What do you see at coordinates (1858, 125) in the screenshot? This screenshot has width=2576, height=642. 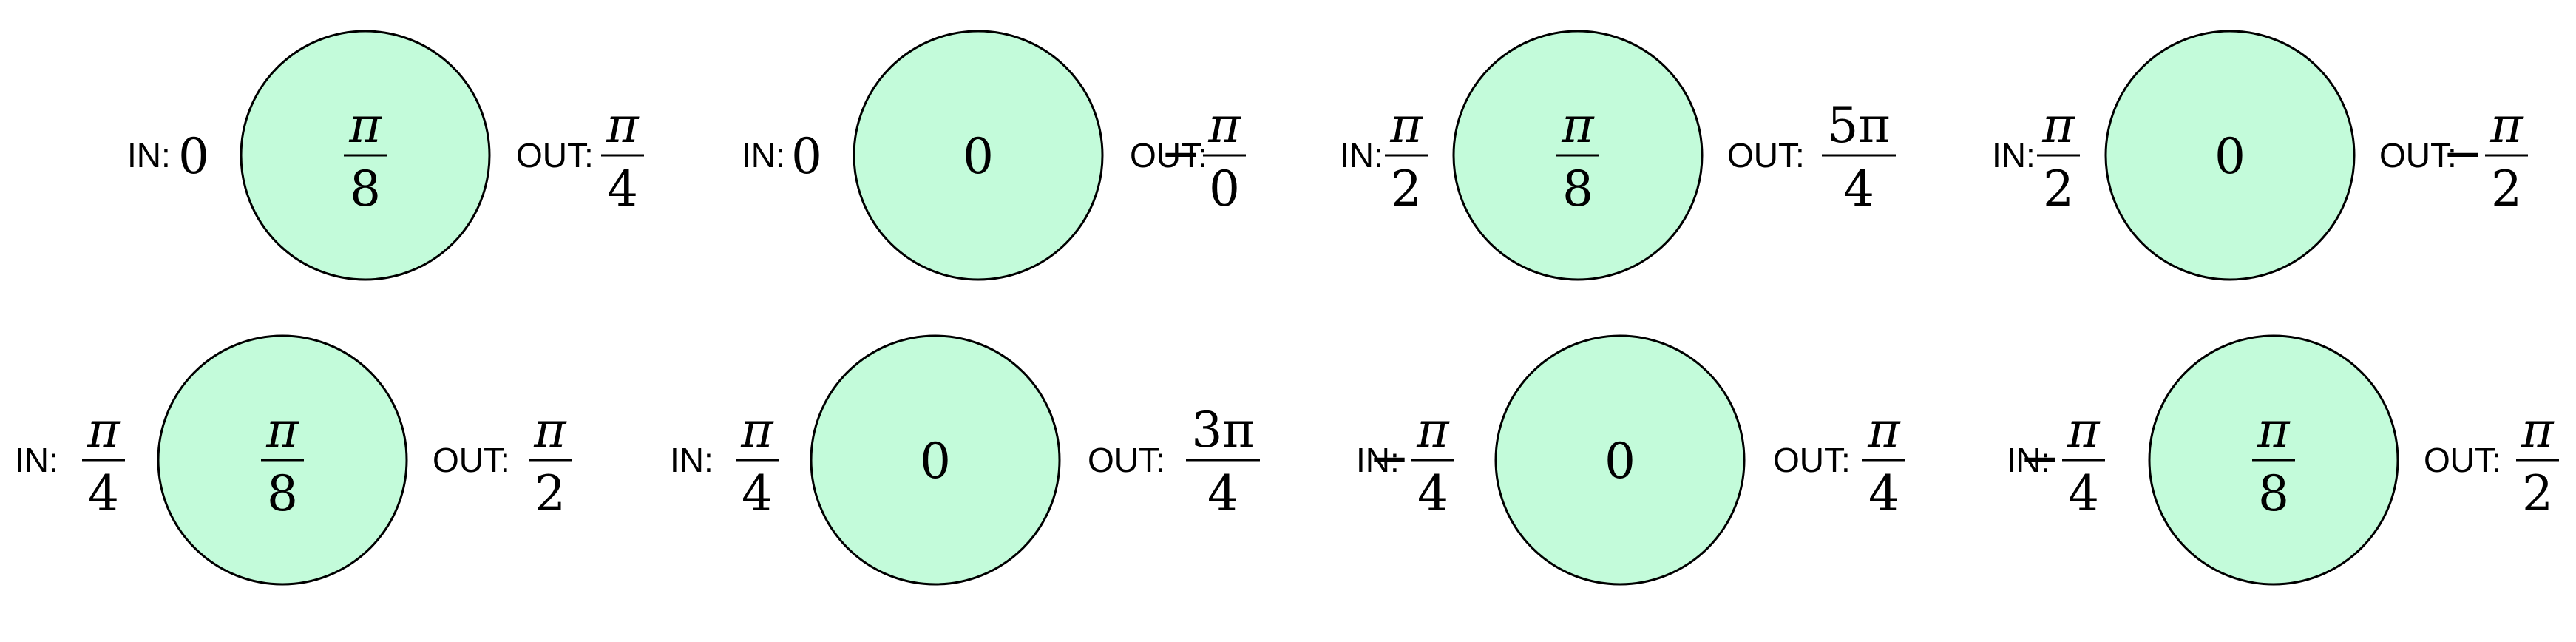 I see `out-value-numerator: 5π` at bounding box center [1858, 125].